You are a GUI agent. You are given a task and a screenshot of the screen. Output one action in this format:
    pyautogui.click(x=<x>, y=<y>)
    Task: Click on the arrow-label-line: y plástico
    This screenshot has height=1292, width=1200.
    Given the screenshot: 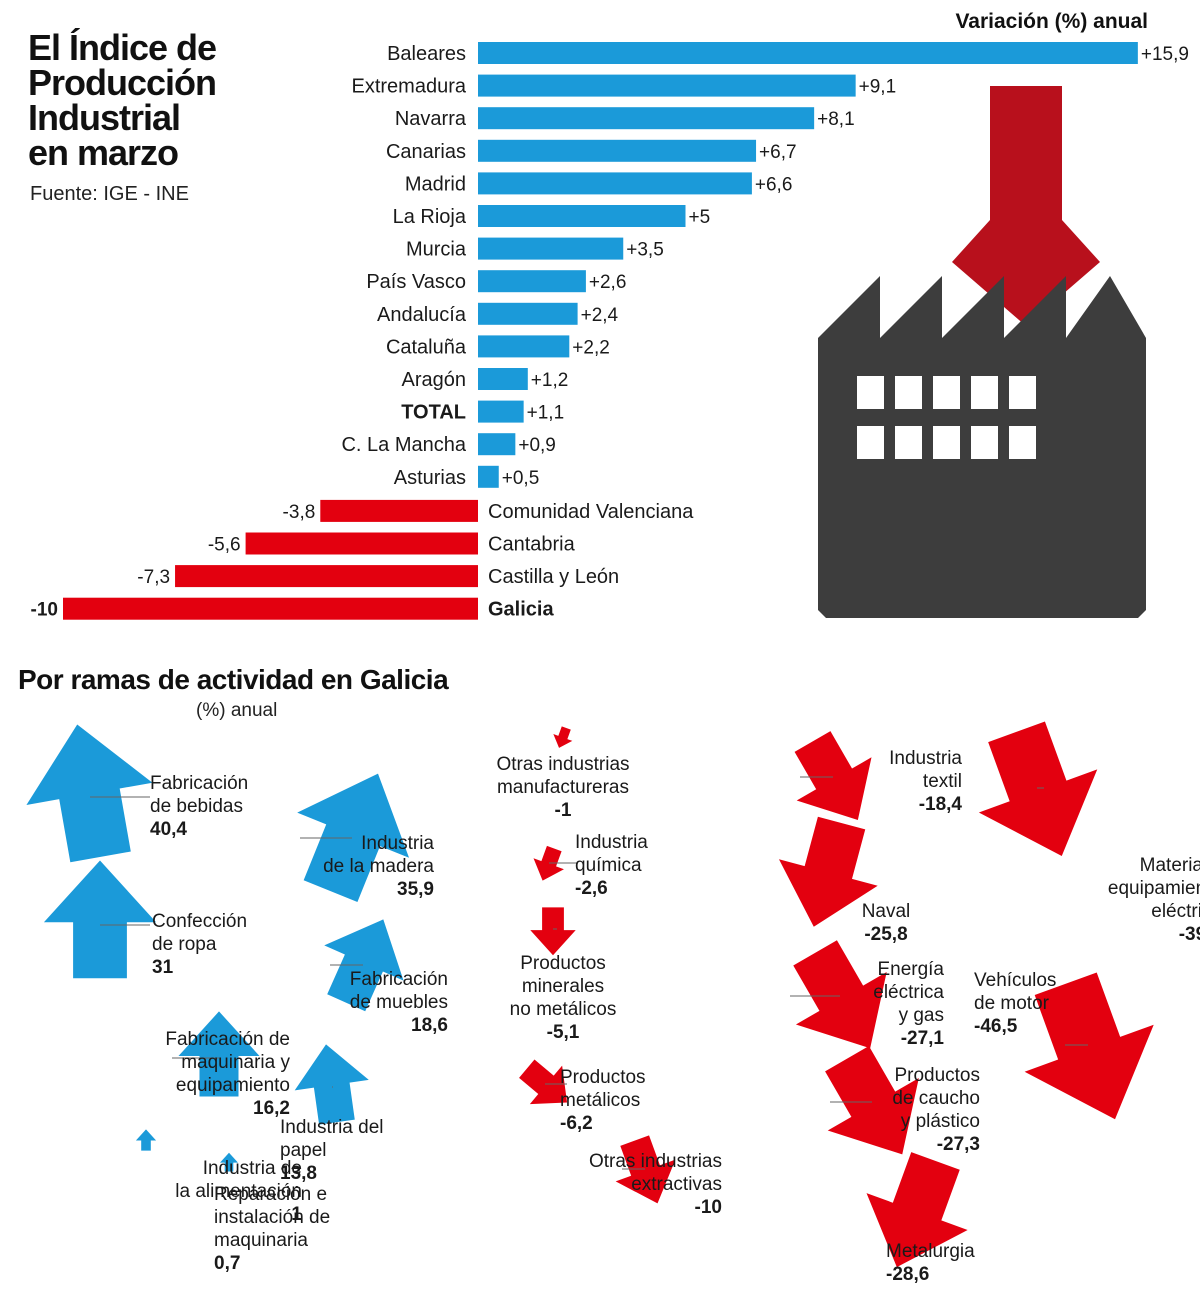 What is the action you would take?
    pyautogui.click(x=940, y=1121)
    